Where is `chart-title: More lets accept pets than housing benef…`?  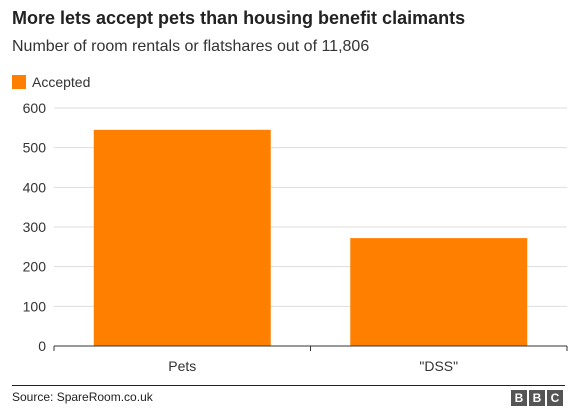
chart-title: More lets accept pets than housing benef… is located at coordinates (239, 18).